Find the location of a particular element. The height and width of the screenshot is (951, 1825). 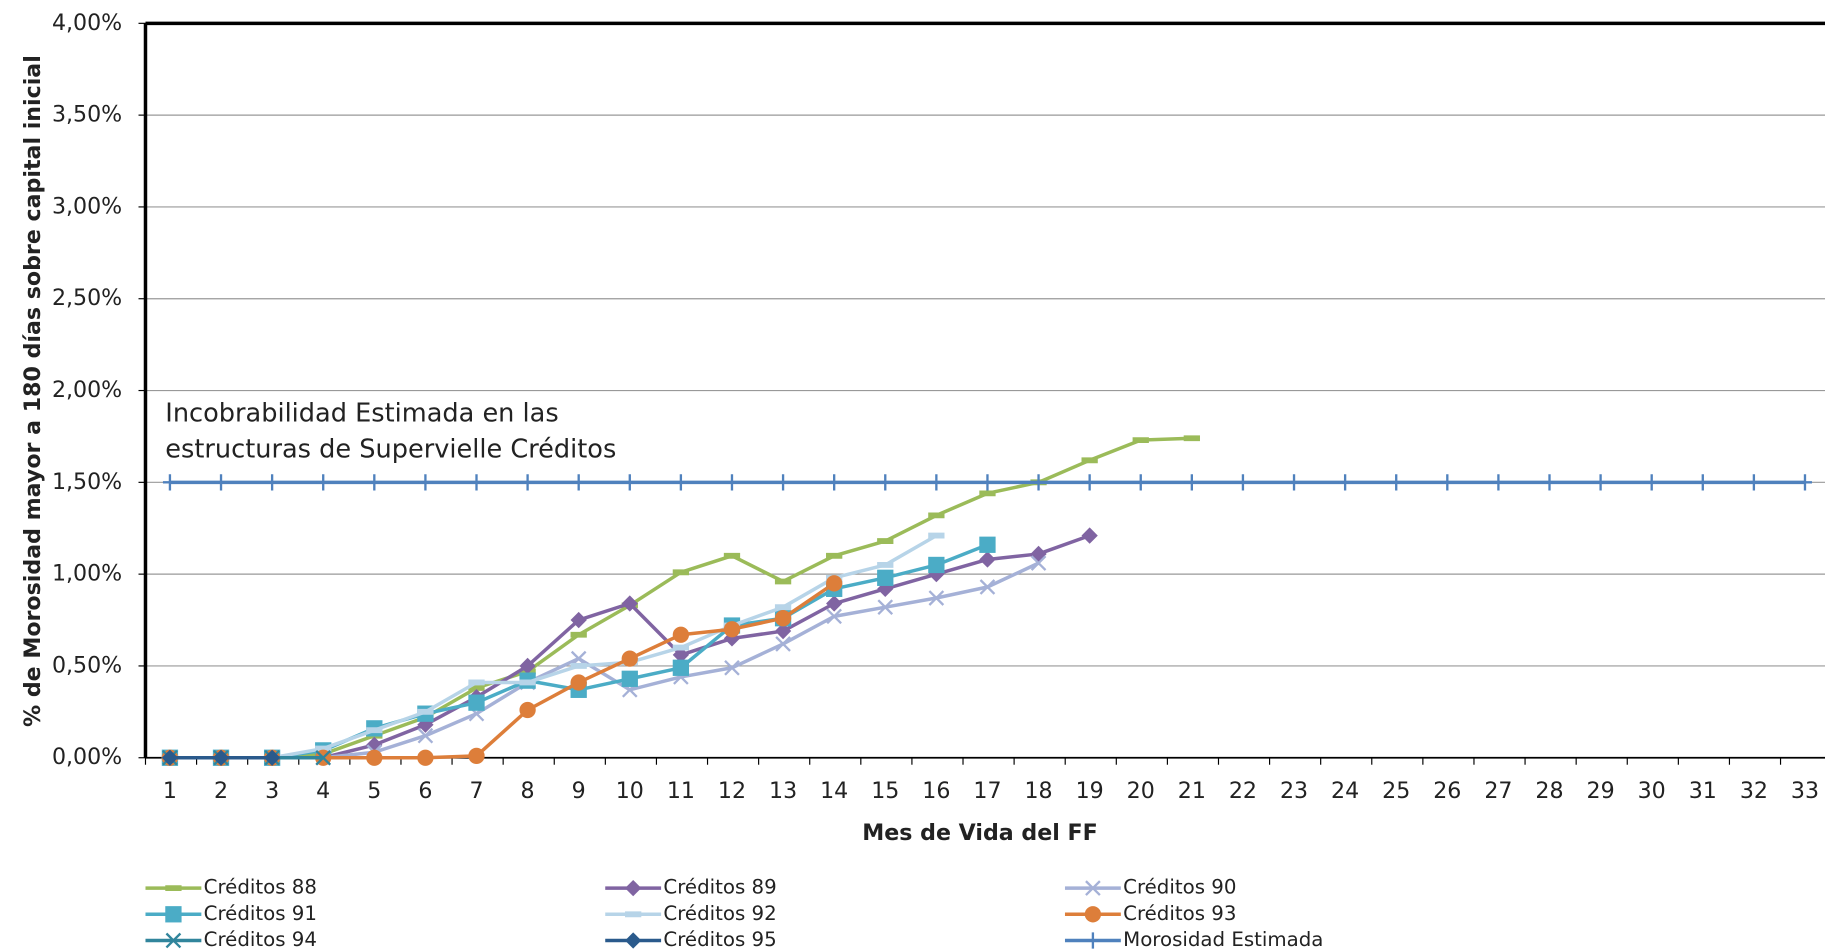

legend-label: Créditos 90 is located at coordinates (1179, 887).